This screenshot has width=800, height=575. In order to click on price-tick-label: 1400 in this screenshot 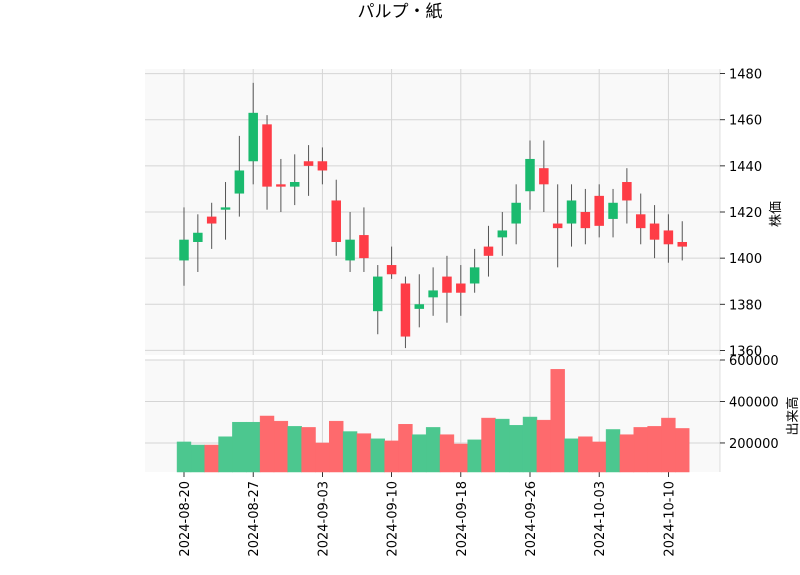, I will do `click(745, 259)`.